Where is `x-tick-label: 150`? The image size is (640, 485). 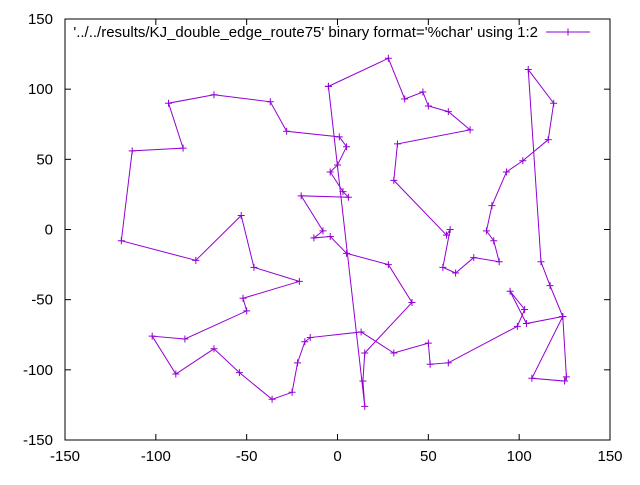
x-tick-label: 150 is located at coordinates (609, 456).